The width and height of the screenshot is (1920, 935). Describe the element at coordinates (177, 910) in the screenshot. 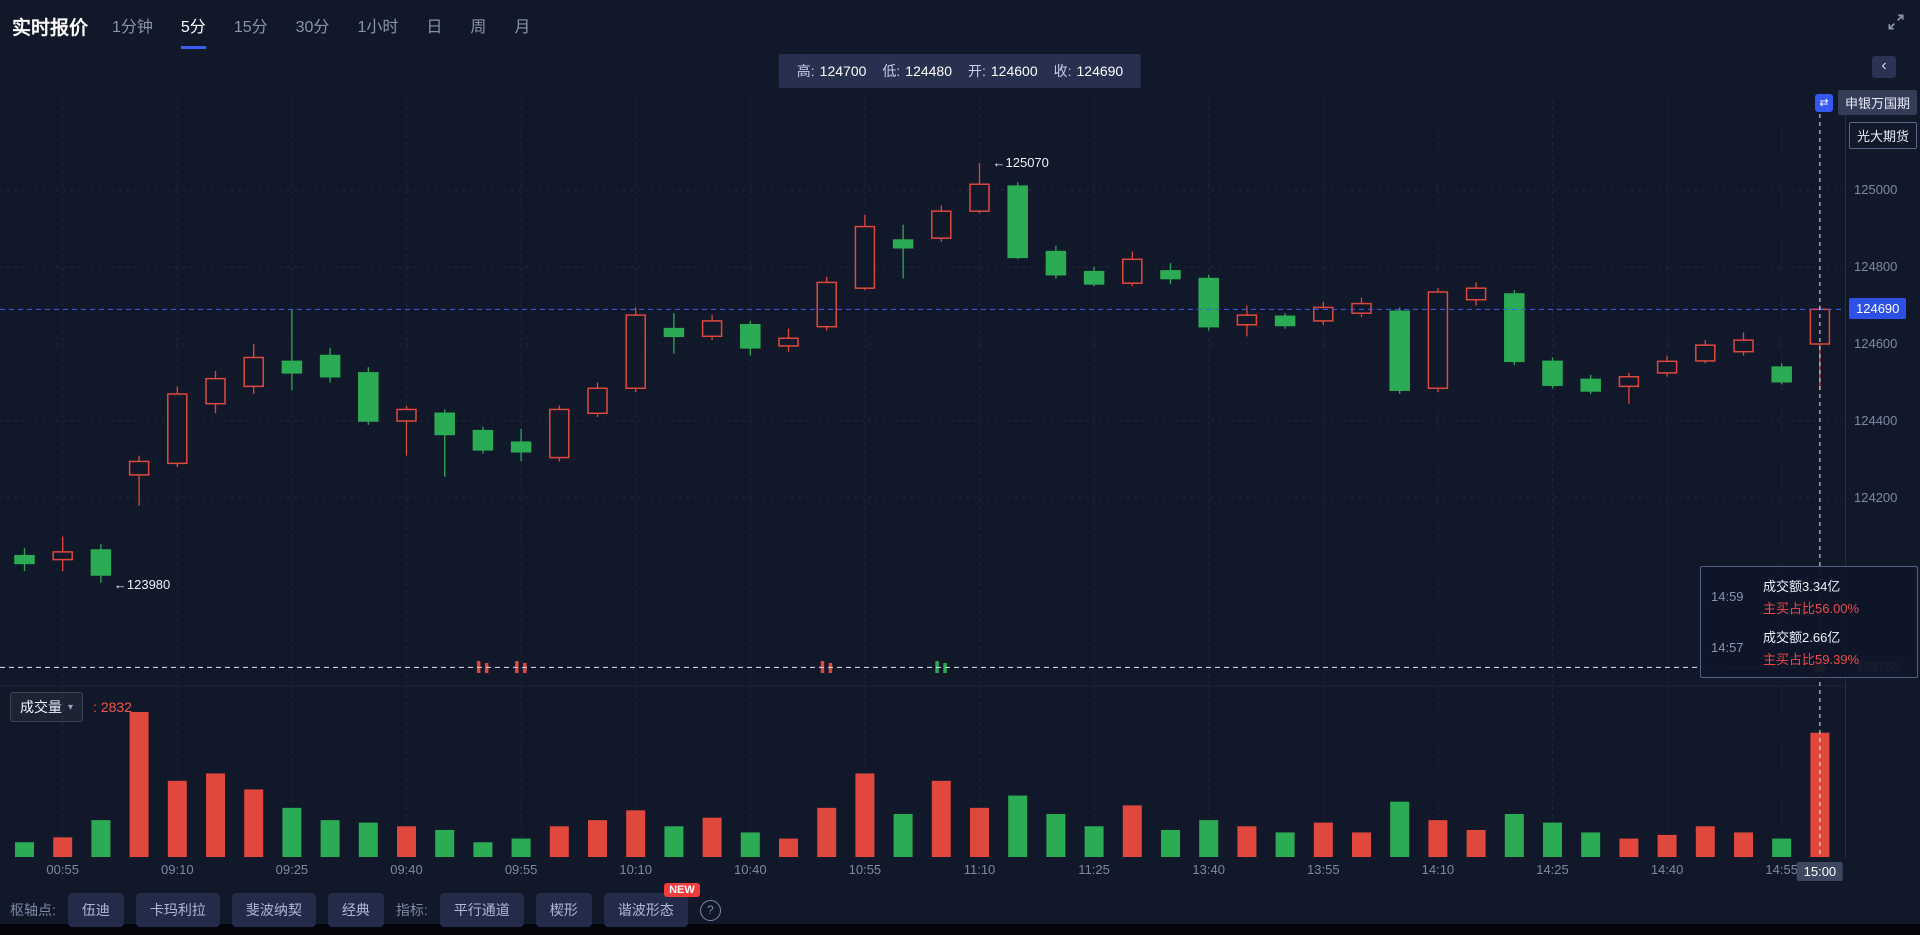

I see `pivot-camarilla-button: 卡玛利拉` at that location.